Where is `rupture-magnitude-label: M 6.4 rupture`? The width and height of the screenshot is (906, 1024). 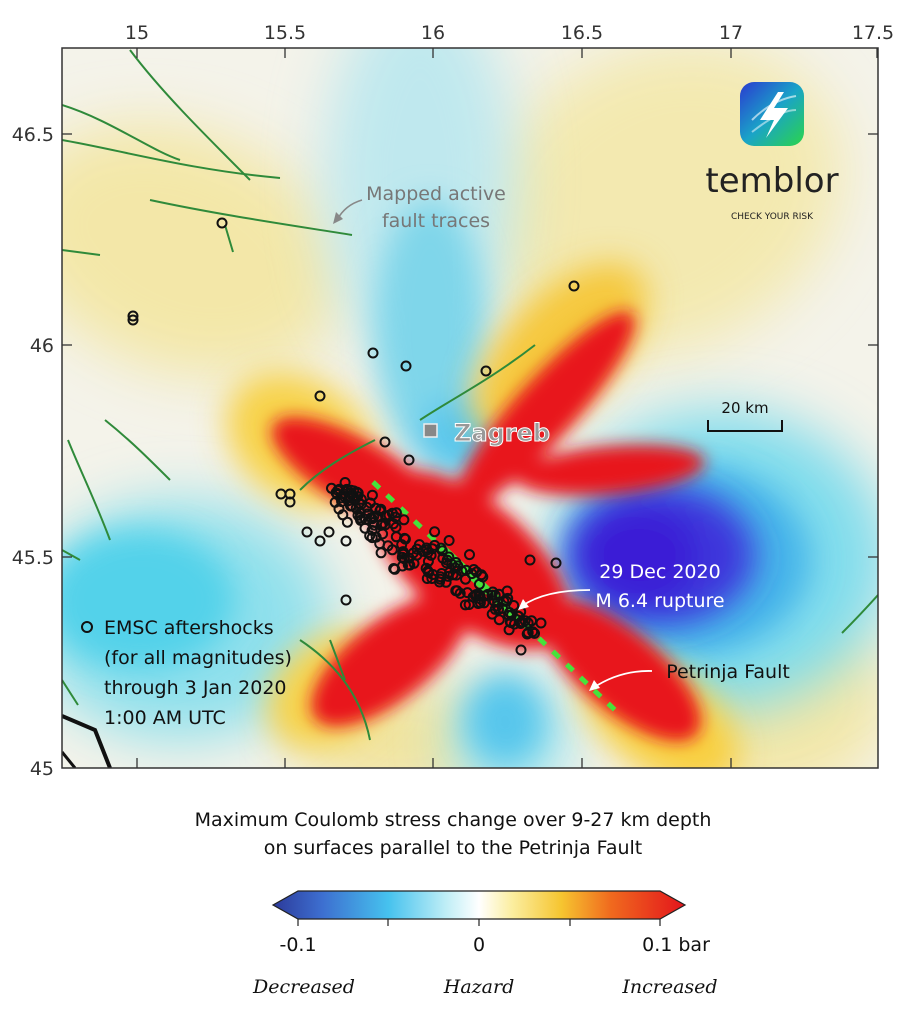 rupture-magnitude-label: M 6.4 rupture is located at coordinates (659, 601).